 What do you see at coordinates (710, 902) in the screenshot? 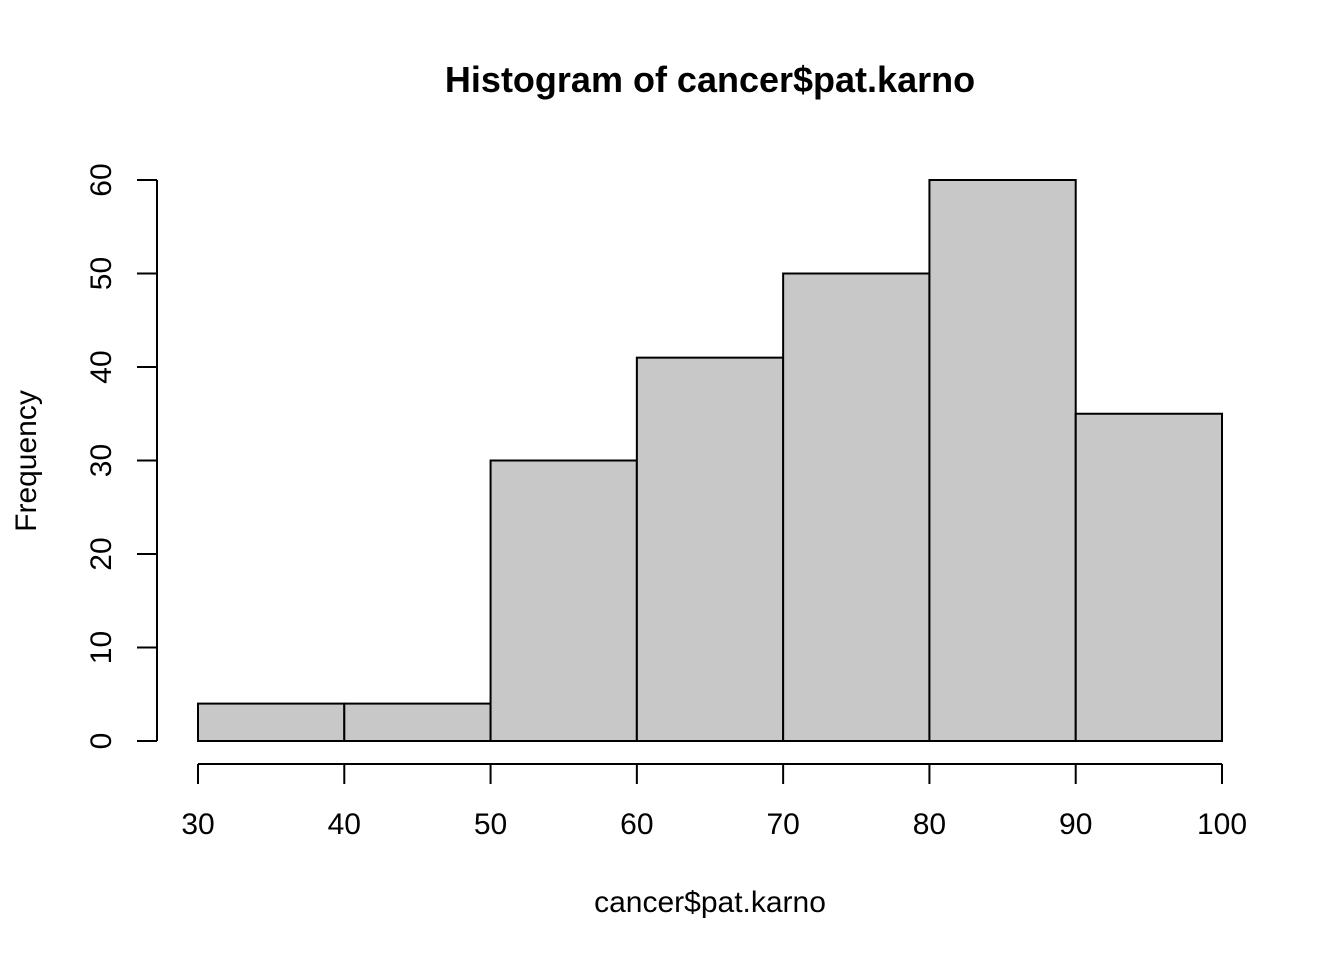
I see `x-axis-label: cancer$pat.karno` at bounding box center [710, 902].